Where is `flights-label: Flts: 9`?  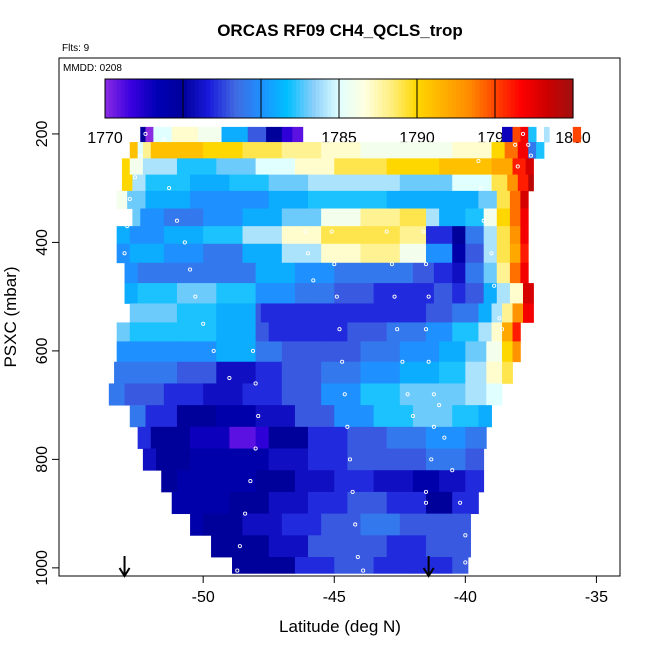 flights-label: Flts: 9 is located at coordinates (76, 48).